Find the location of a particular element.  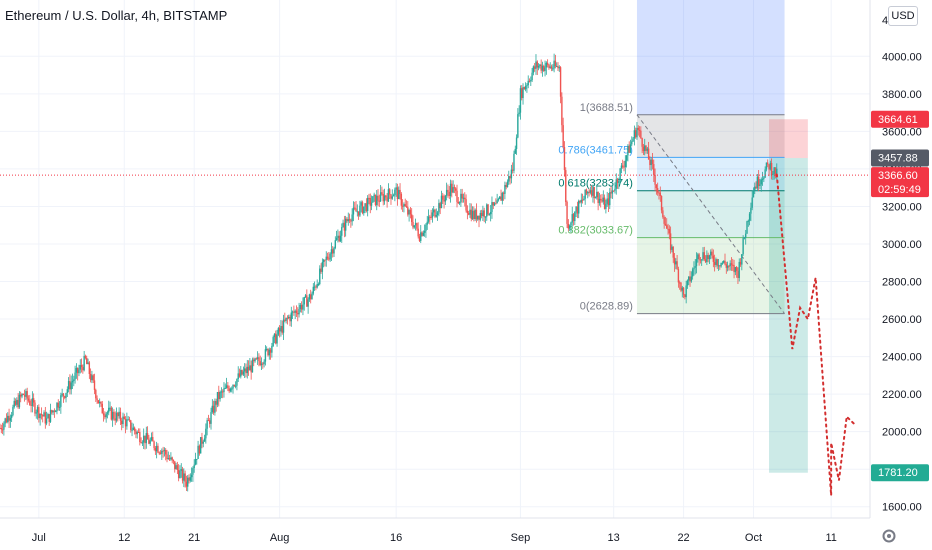

gear-icon is located at coordinates (889, 536).